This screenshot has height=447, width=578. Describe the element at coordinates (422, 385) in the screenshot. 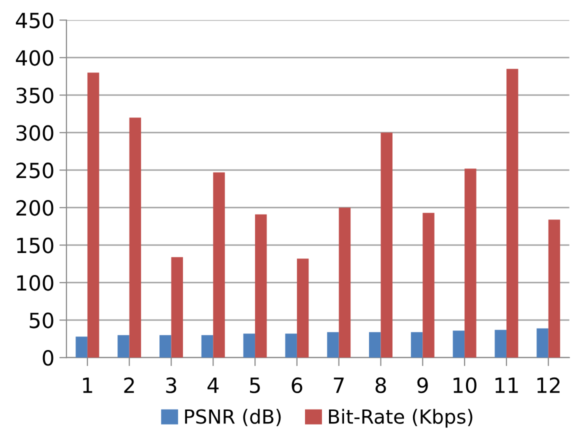

I see `x-tick-label: 9` at that location.